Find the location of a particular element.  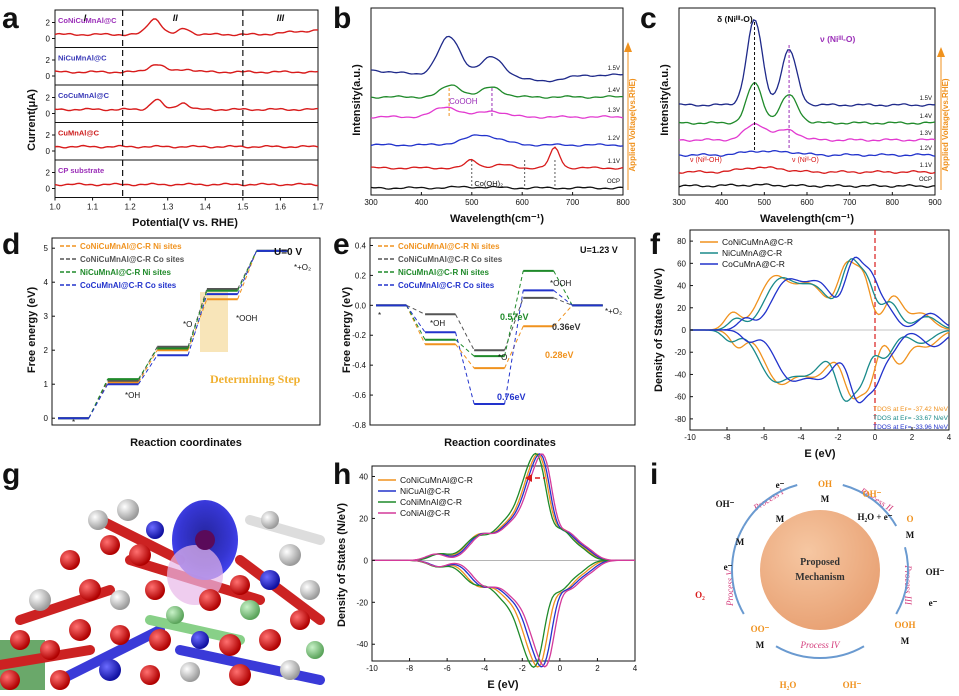

panel-f-xtick-label: 2 is located at coordinates (912, 437).